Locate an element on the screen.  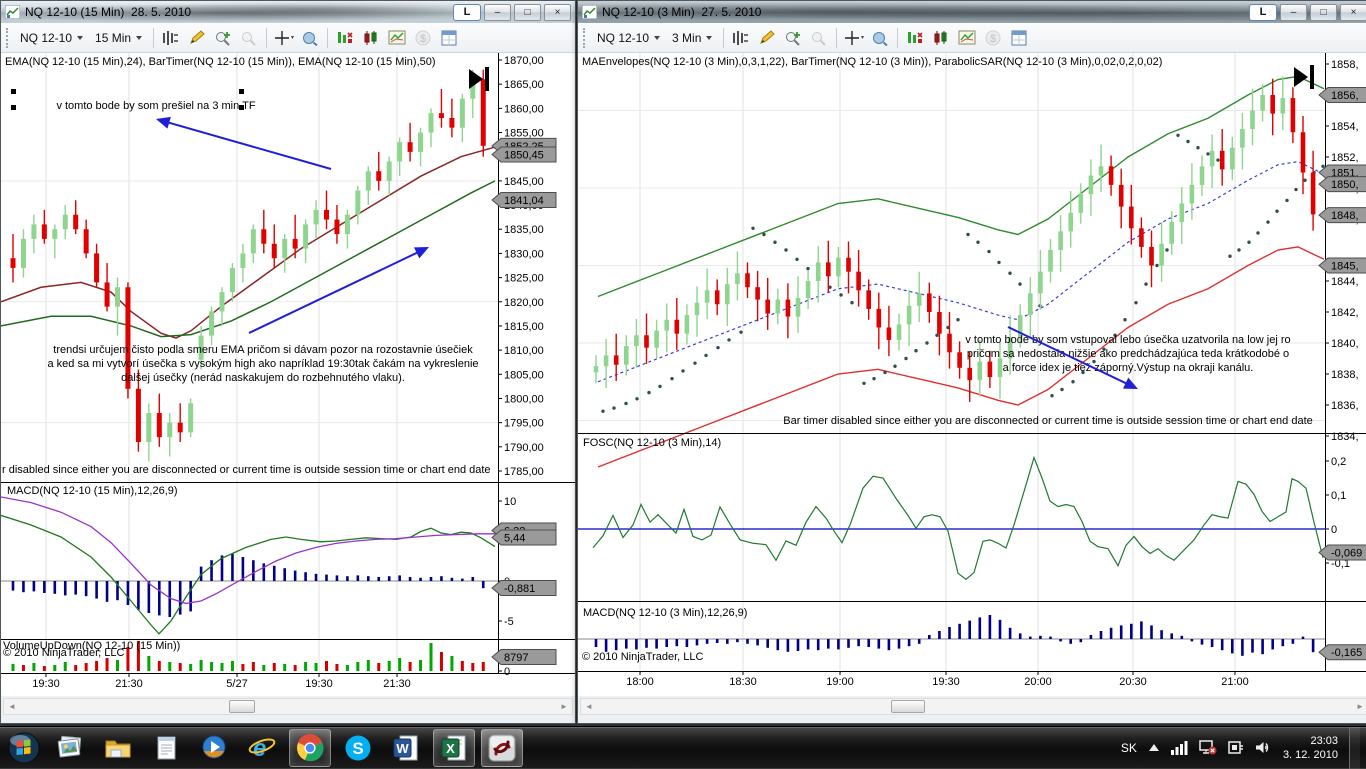
svg-text: 20:30 is located at coordinates (1133, 682).